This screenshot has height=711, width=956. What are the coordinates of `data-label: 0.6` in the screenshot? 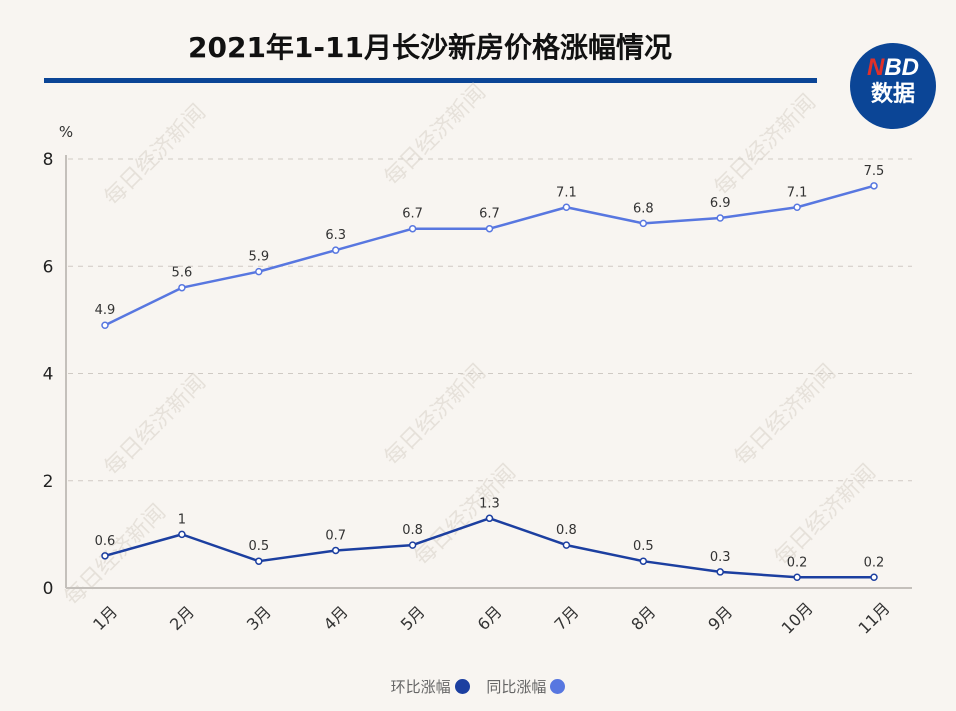 It's located at (105, 541).